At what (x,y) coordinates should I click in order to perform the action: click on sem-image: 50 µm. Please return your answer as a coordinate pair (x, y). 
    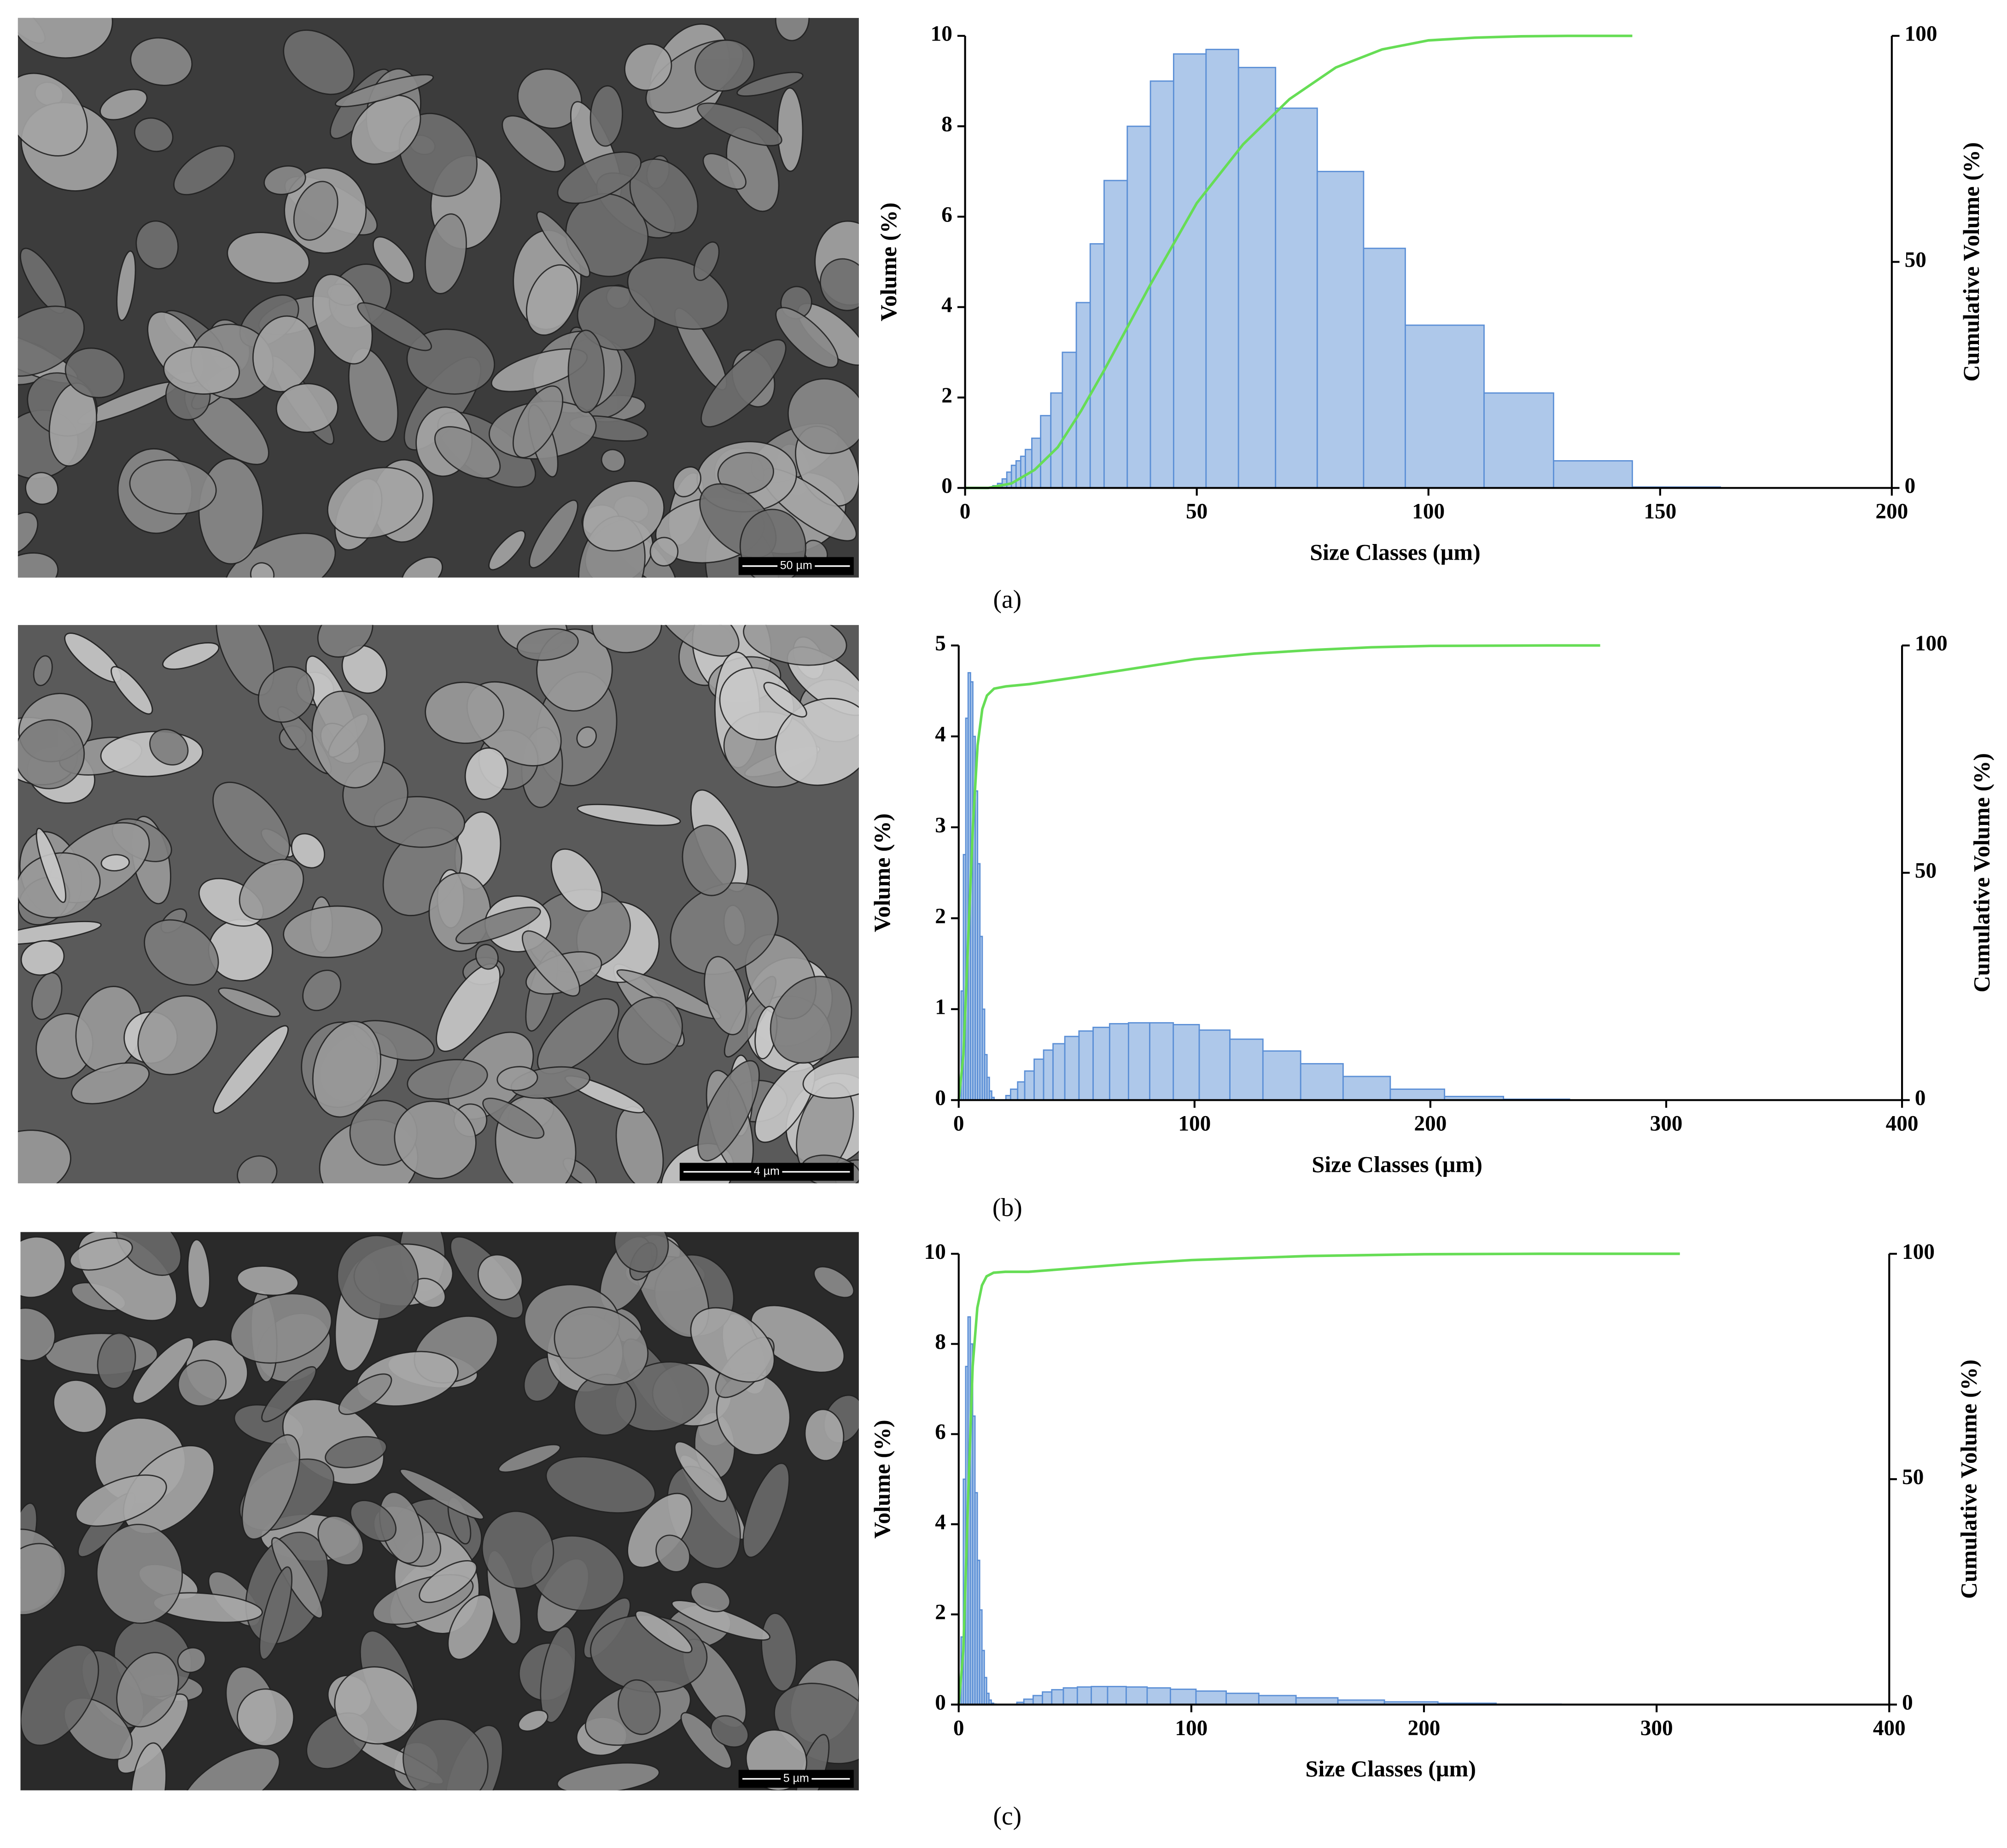
    Looking at the image, I should click on (438, 298).